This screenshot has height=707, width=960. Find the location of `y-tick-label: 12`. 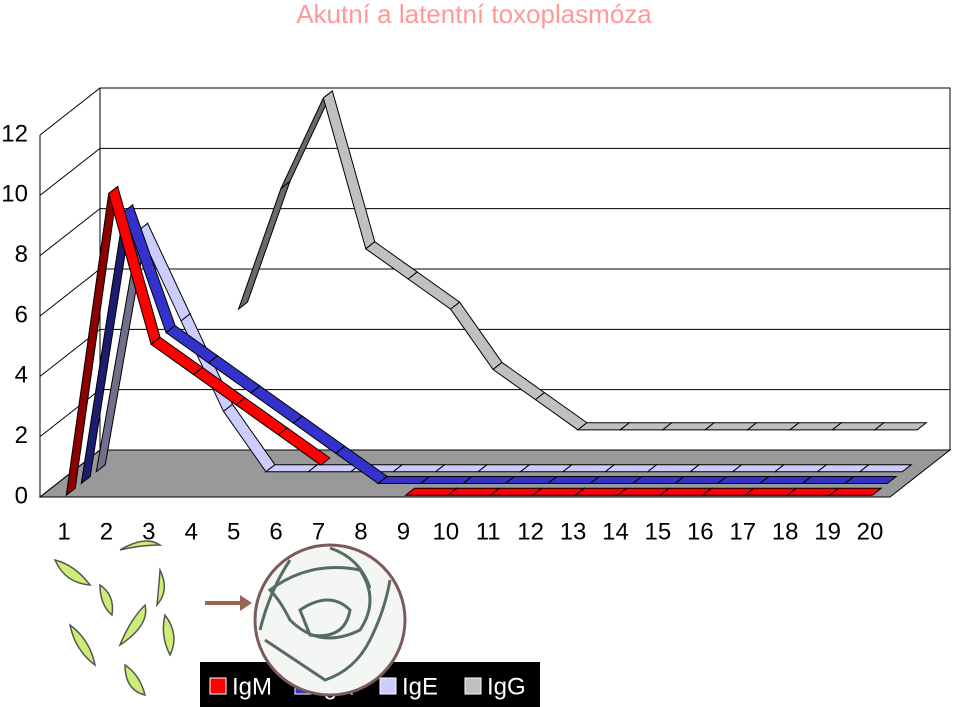

y-tick-label: 12 is located at coordinates (14, 133).